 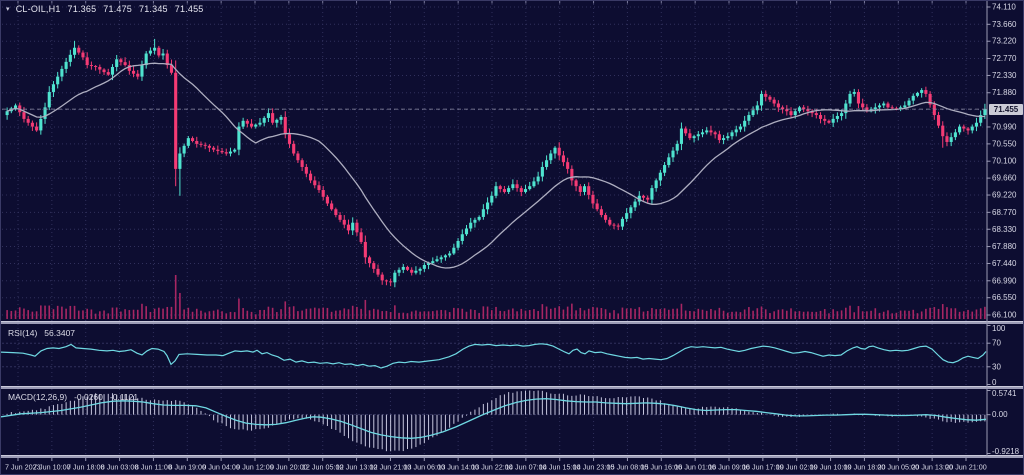 What do you see at coordinates (932, 467) in the screenshot?
I see `svg-text: 20 Jun 13:00` at bounding box center [932, 467].